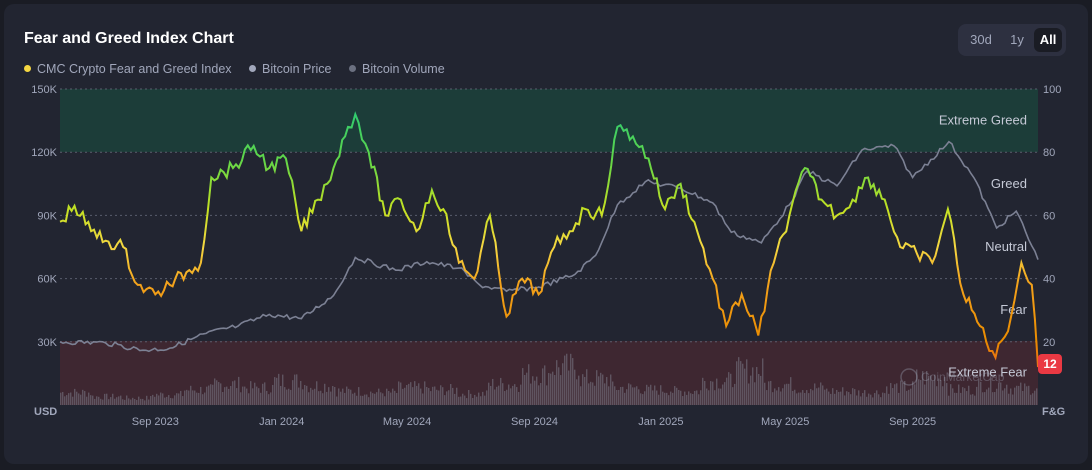 Image resolution: width=1092 pixels, height=470 pixels. Describe the element at coordinates (47, 343) in the screenshot. I see `usd-tick-label: 30K` at that location.